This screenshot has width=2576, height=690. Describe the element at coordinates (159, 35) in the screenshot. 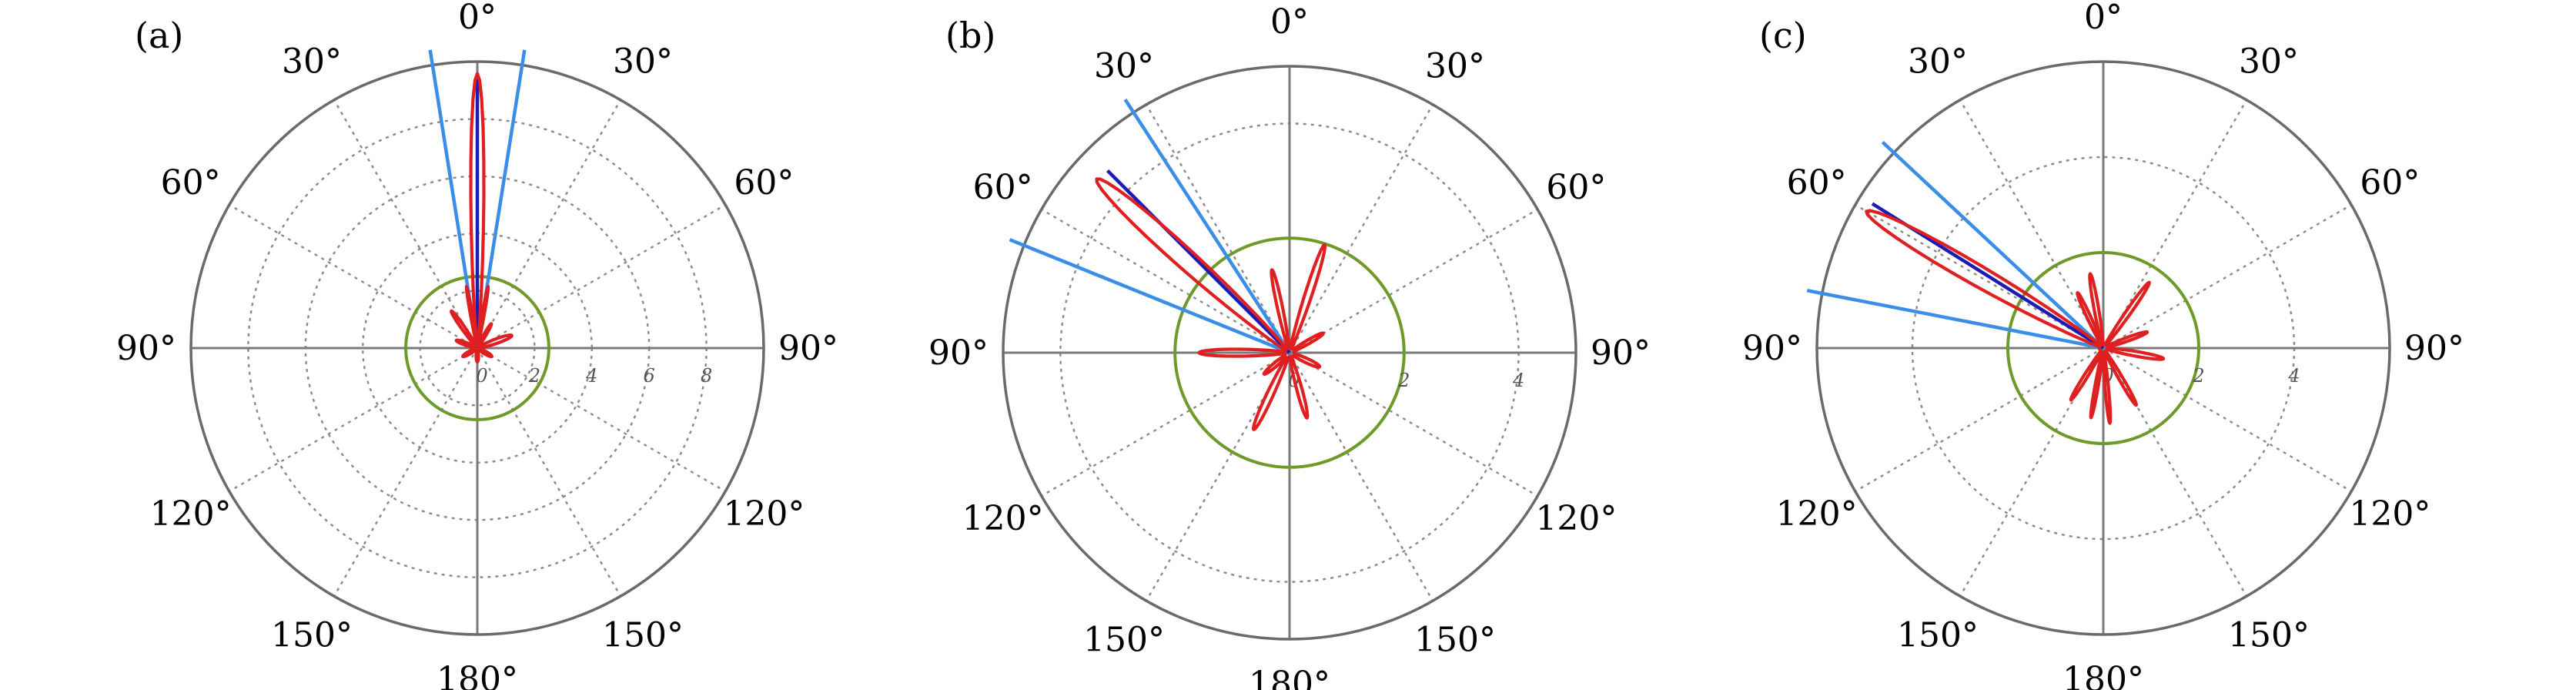

I see `panel-label: (a)` at that location.